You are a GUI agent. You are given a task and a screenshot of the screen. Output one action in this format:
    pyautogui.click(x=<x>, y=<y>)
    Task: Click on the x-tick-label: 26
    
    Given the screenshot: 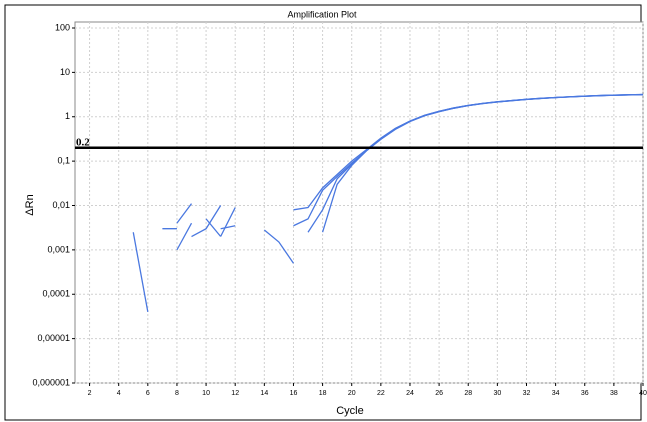 What is the action you would take?
    pyautogui.click(x=439, y=393)
    